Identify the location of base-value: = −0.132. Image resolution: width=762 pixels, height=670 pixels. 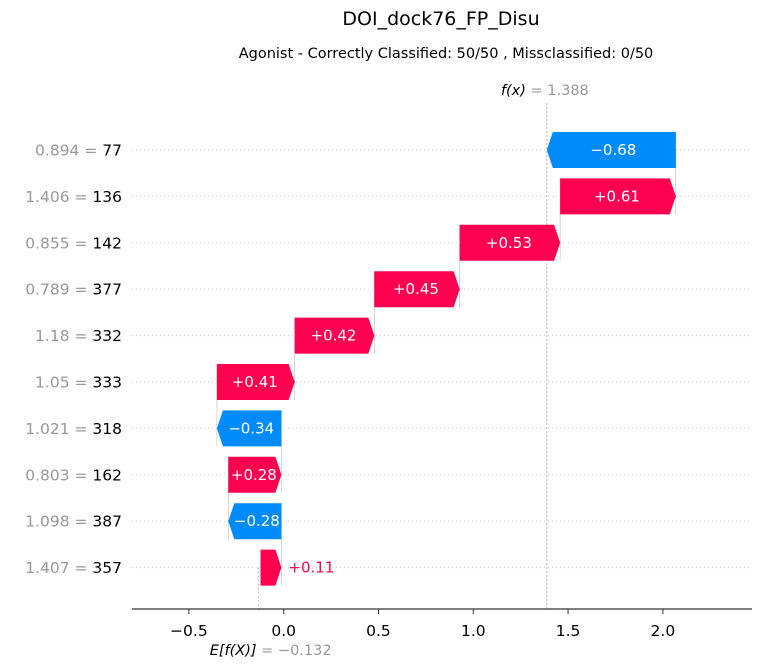
(296, 651).